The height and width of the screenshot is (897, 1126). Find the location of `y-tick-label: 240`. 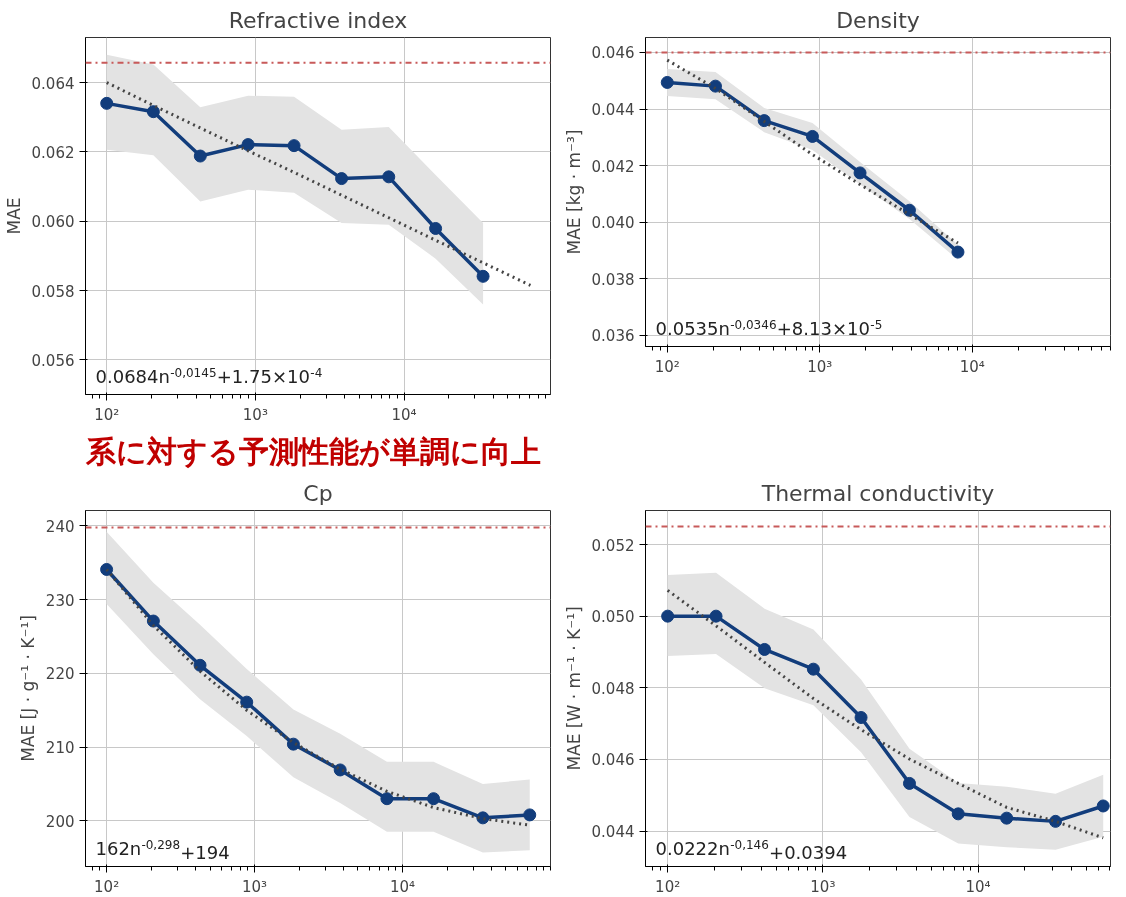

y-tick-label: 240 is located at coordinates (60, 526).